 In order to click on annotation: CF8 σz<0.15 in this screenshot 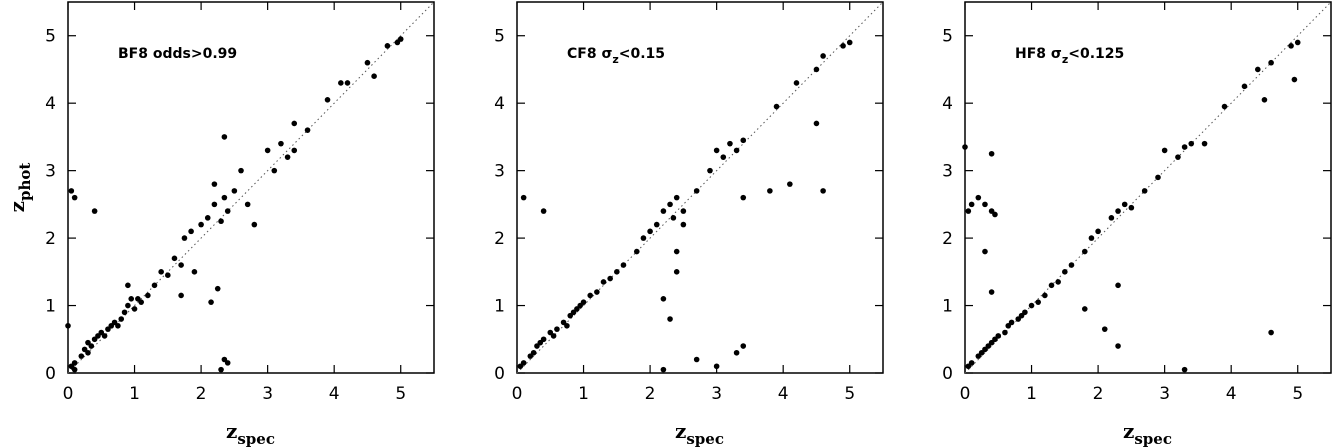, I will do `click(616, 56)`.